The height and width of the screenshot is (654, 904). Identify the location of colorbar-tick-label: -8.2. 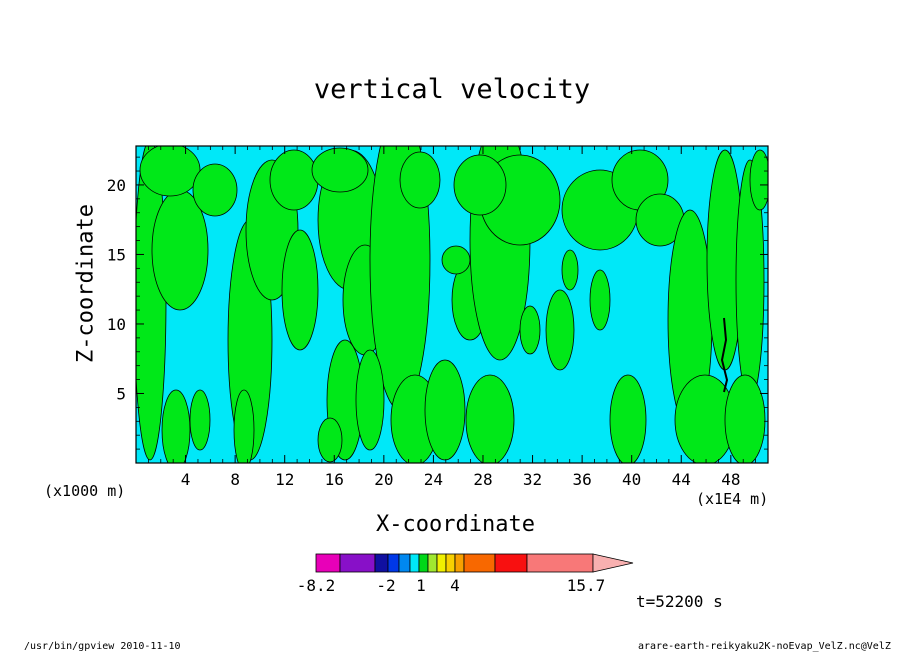
(316, 585).